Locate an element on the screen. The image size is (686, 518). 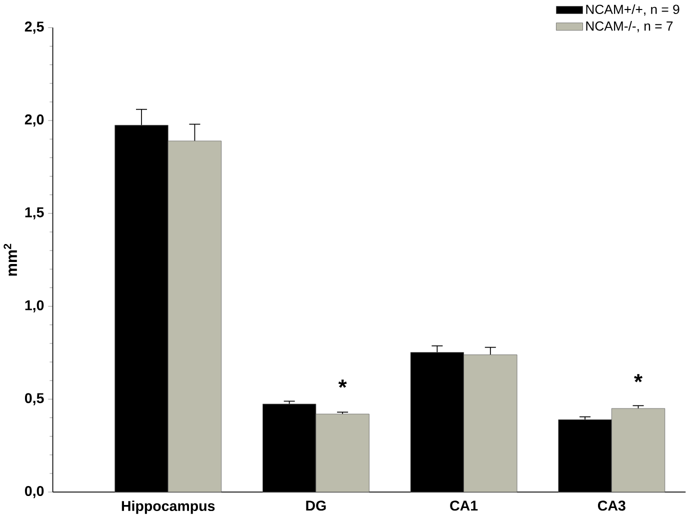
y-tick-label: 0,0 is located at coordinates (34, 492).